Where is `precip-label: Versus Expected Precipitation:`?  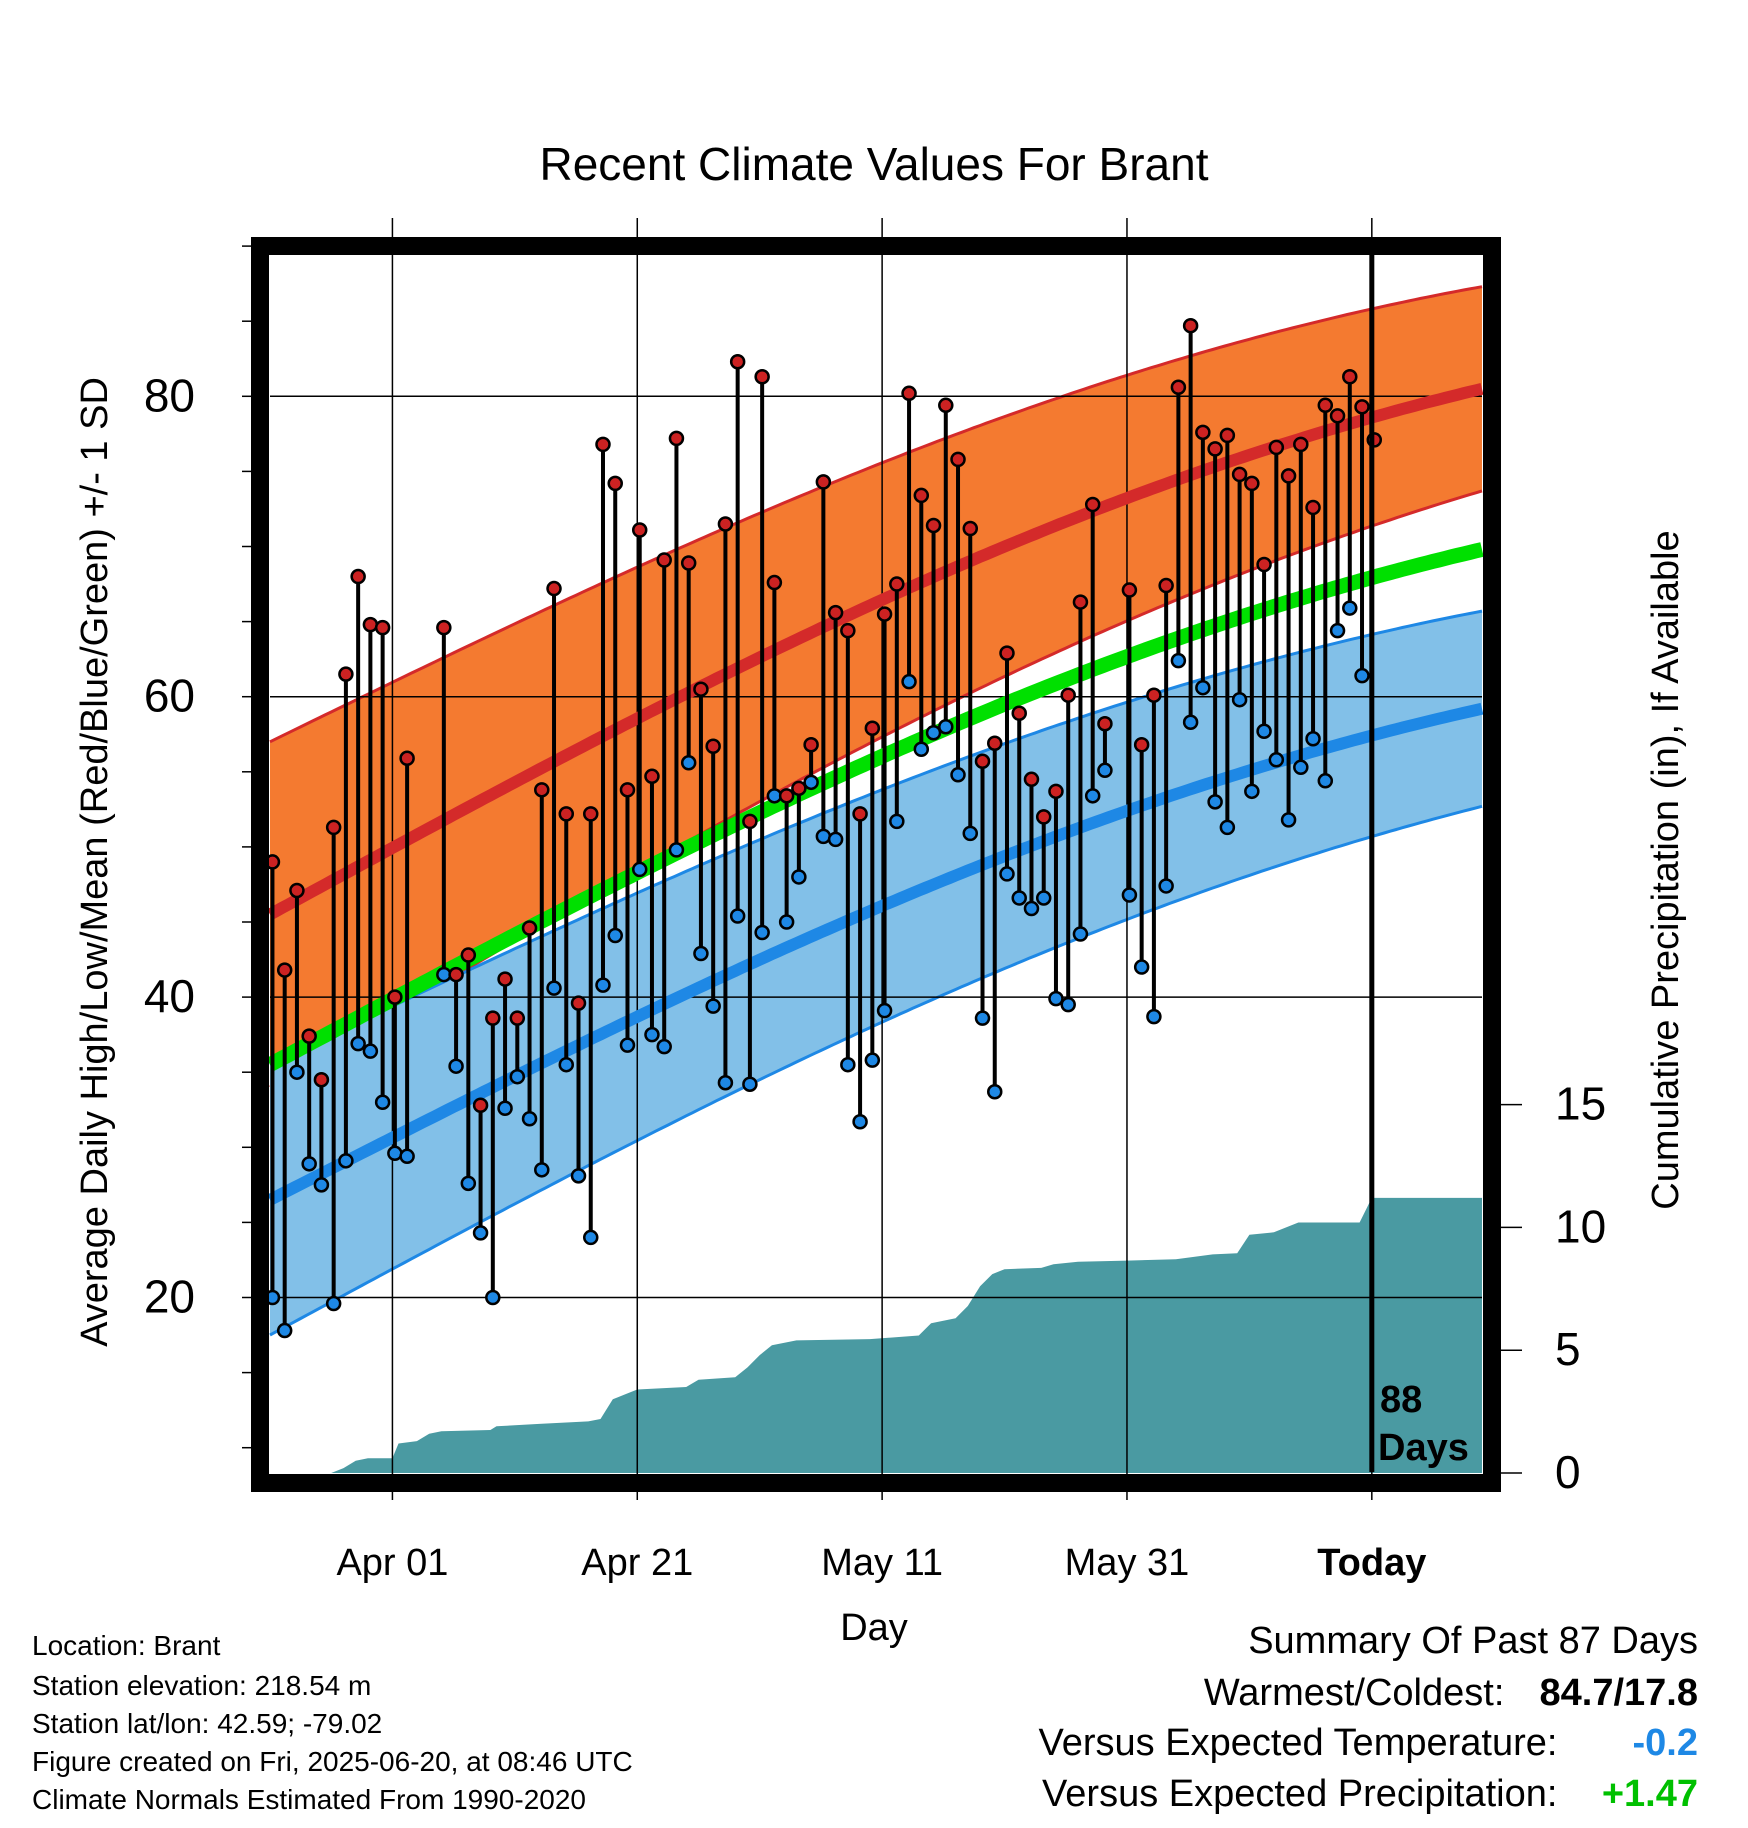 precip-label: Versus Expected Precipitation: is located at coordinates (1300, 1794).